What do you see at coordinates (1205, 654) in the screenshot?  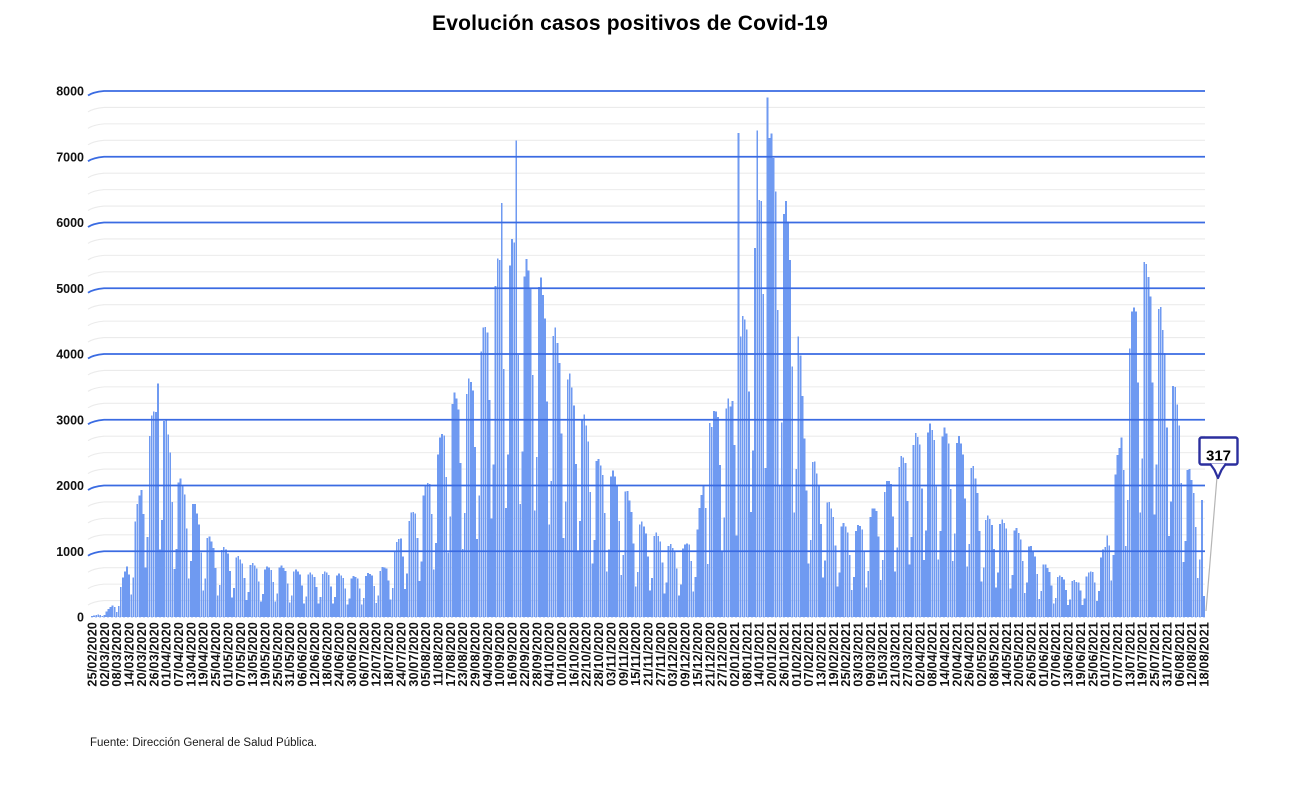 I see `x-tick-label: 18/08/2021` at bounding box center [1205, 654].